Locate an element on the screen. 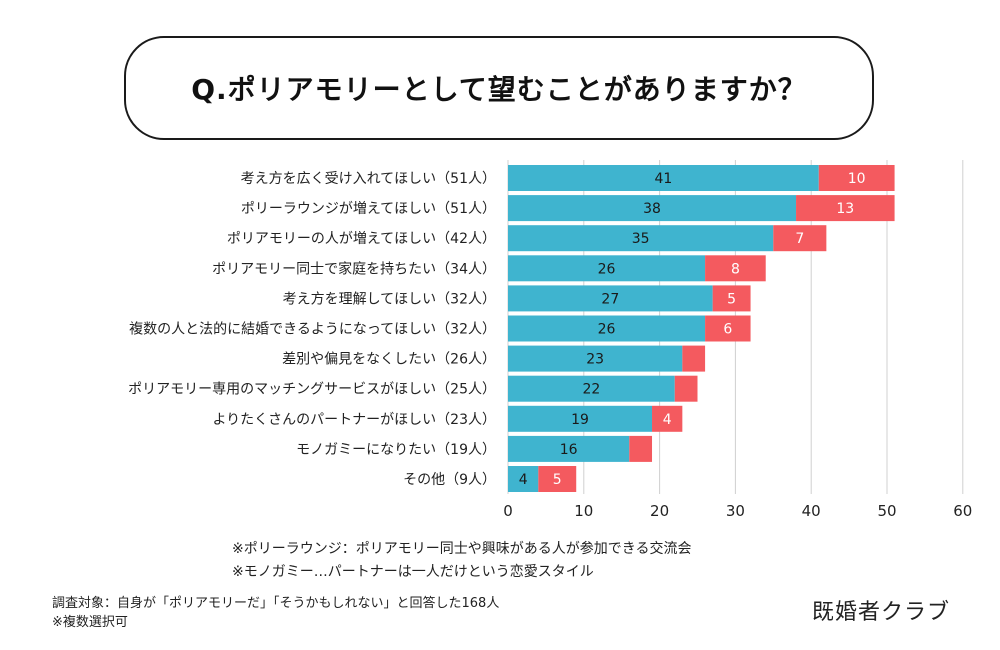 The height and width of the screenshot is (650, 1000). x-tick-label: 0 is located at coordinates (508, 511).